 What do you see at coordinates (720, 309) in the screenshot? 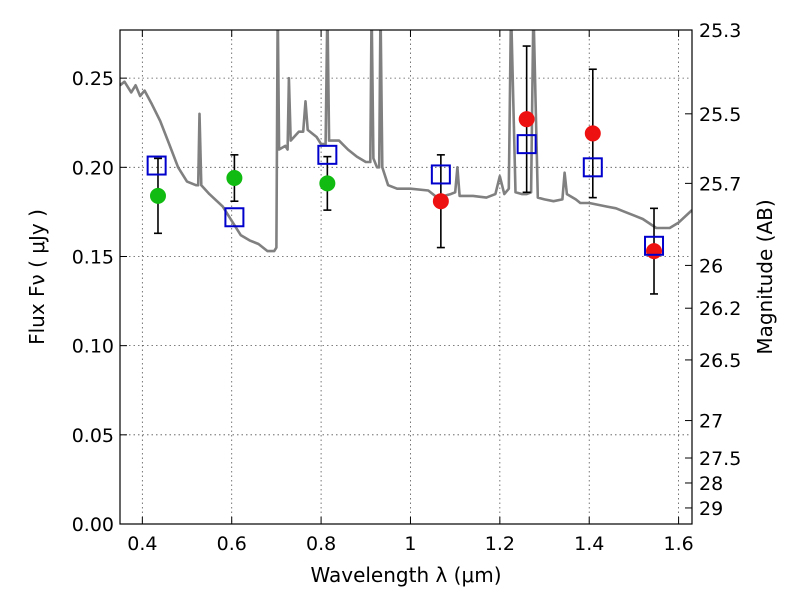
I see `right-tick-label: 26.2` at bounding box center [720, 309].